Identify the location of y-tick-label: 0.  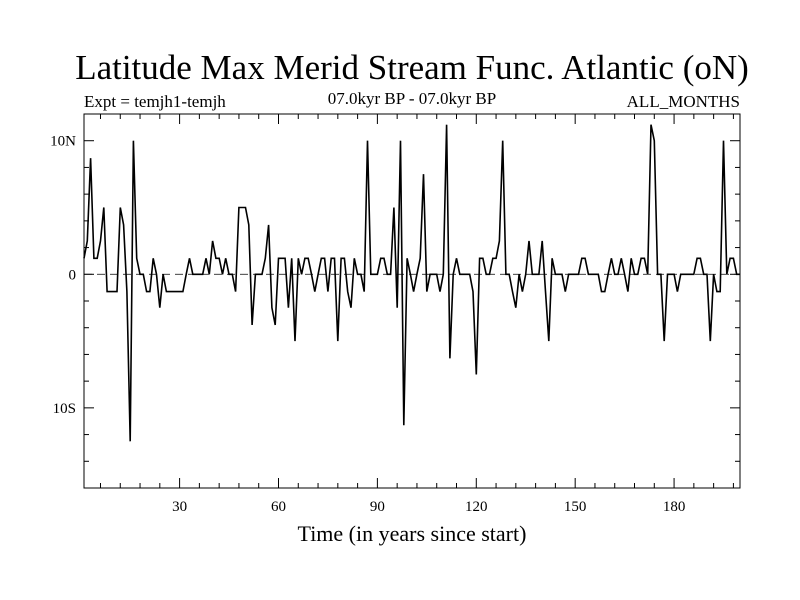
(73, 275).